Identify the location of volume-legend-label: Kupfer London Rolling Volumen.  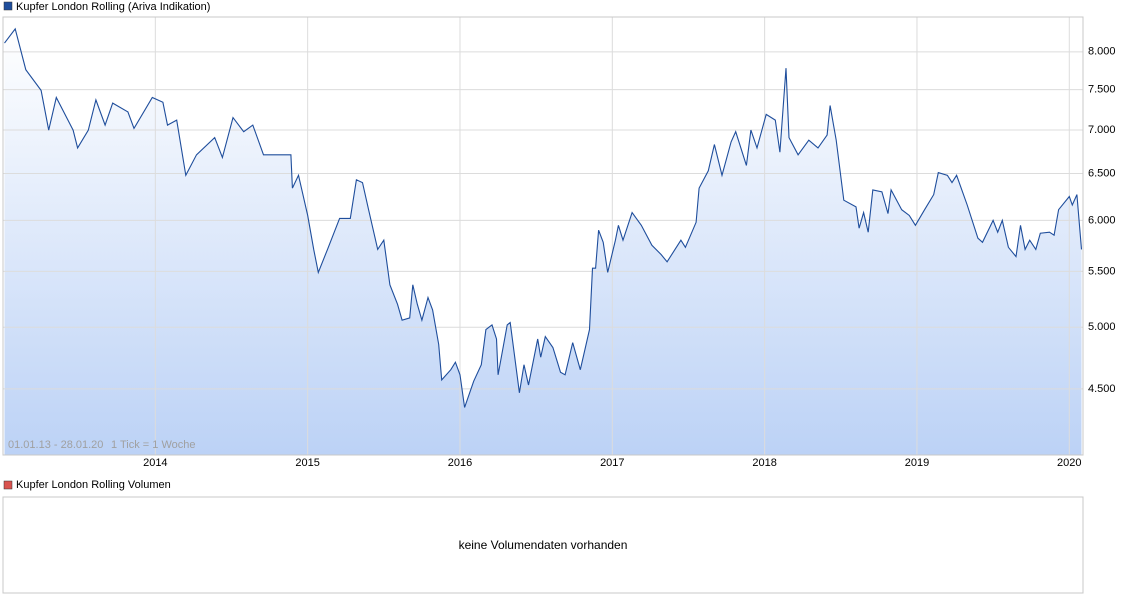
(93, 485).